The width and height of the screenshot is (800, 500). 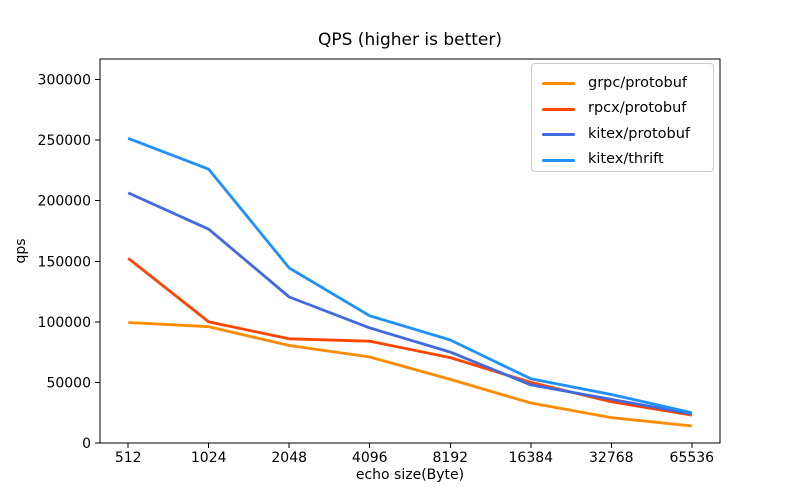 What do you see at coordinates (64, 141) in the screenshot?
I see `y-tick-label: 250000` at bounding box center [64, 141].